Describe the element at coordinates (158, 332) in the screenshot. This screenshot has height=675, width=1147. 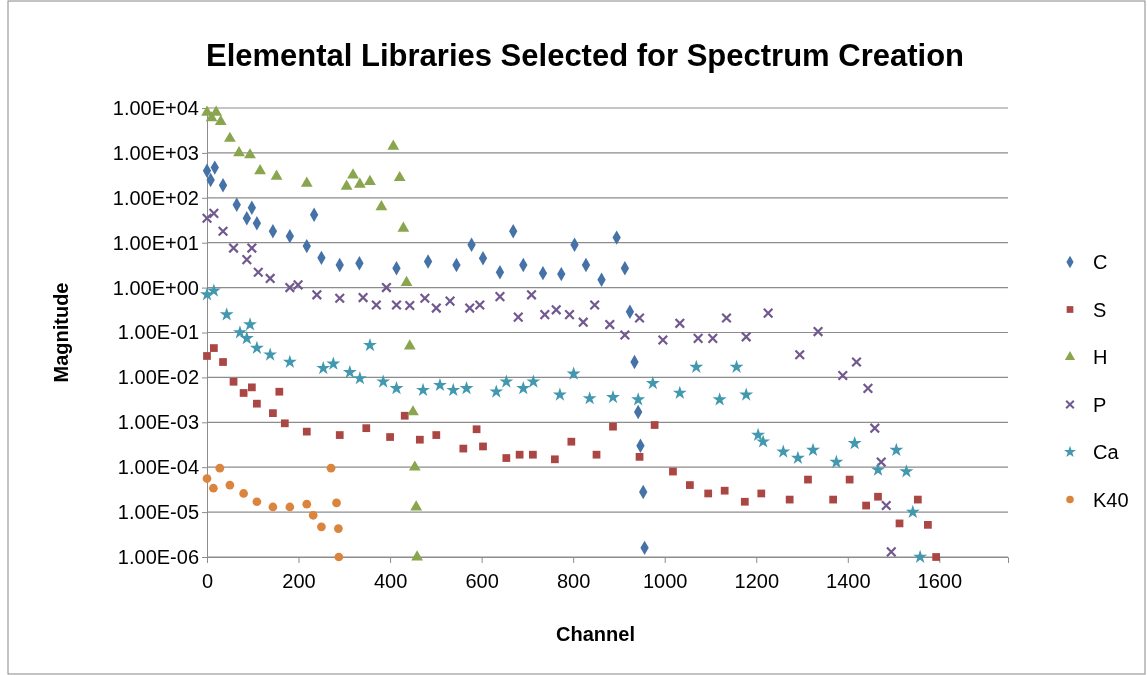
I see `y-tick-label: 1.00E-01` at that location.